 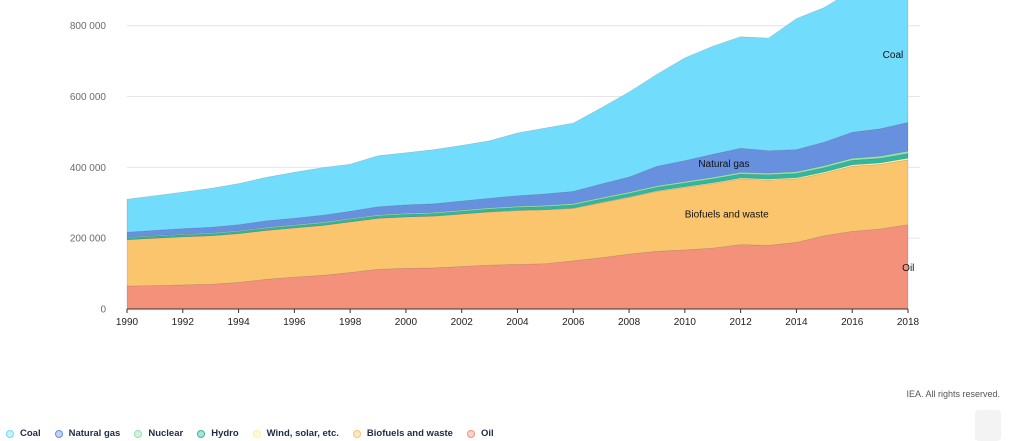 I want to click on x-tick-label: 2018, so click(x=908, y=322).